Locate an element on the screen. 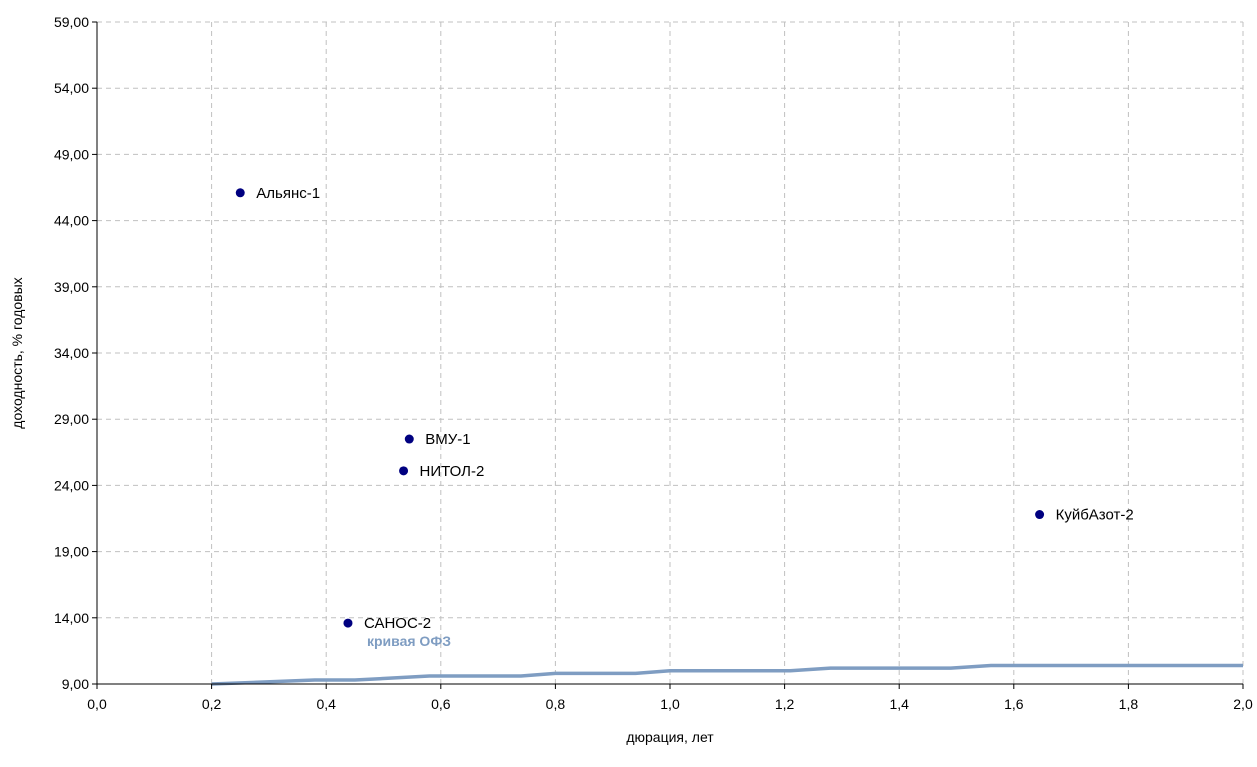  data-point-label: Альянс-1 is located at coordinates (288, 193).